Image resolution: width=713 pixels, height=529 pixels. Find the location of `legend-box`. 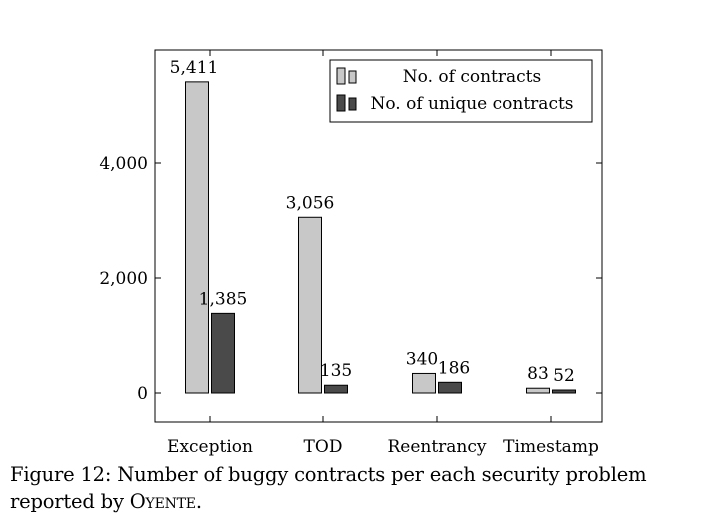

legend-box is located at coordinates (461, 91).